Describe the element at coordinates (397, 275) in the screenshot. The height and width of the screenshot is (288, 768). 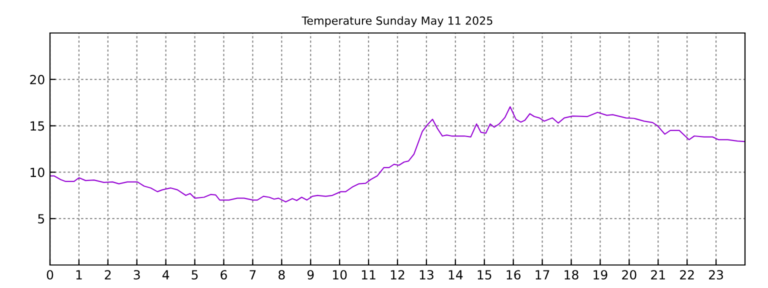
I see `x-tick-label: 12` at that location.